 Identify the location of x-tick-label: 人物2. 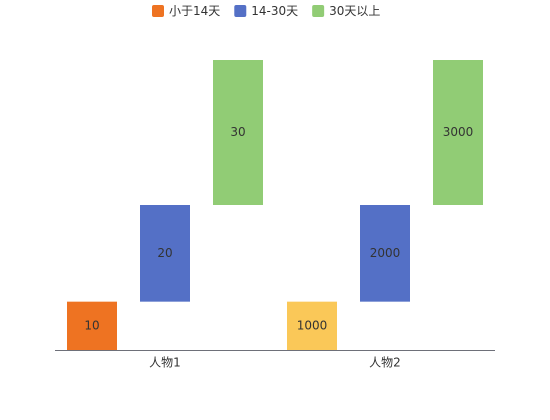
(385, 363).